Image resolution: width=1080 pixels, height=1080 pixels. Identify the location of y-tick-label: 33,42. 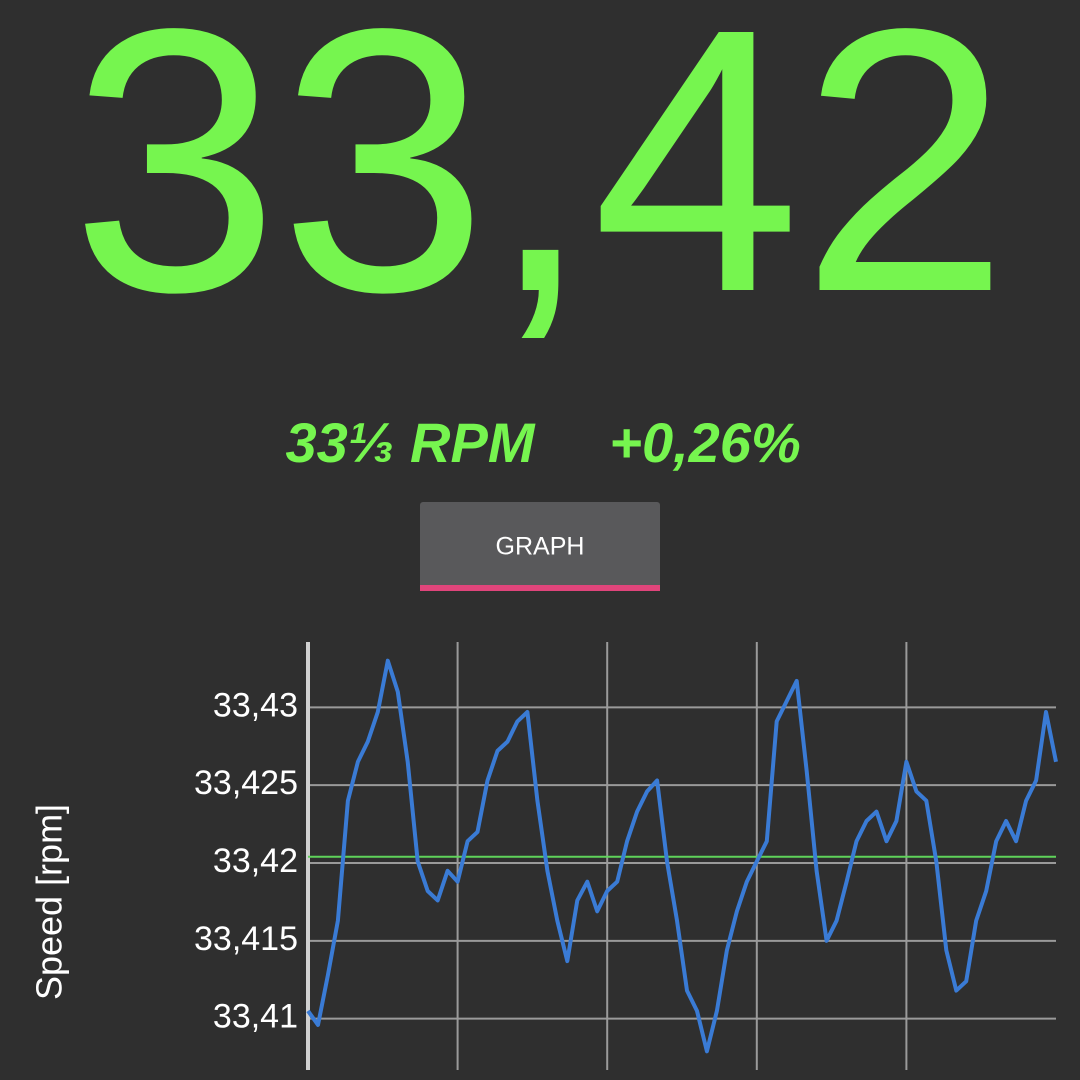
(255, 861).